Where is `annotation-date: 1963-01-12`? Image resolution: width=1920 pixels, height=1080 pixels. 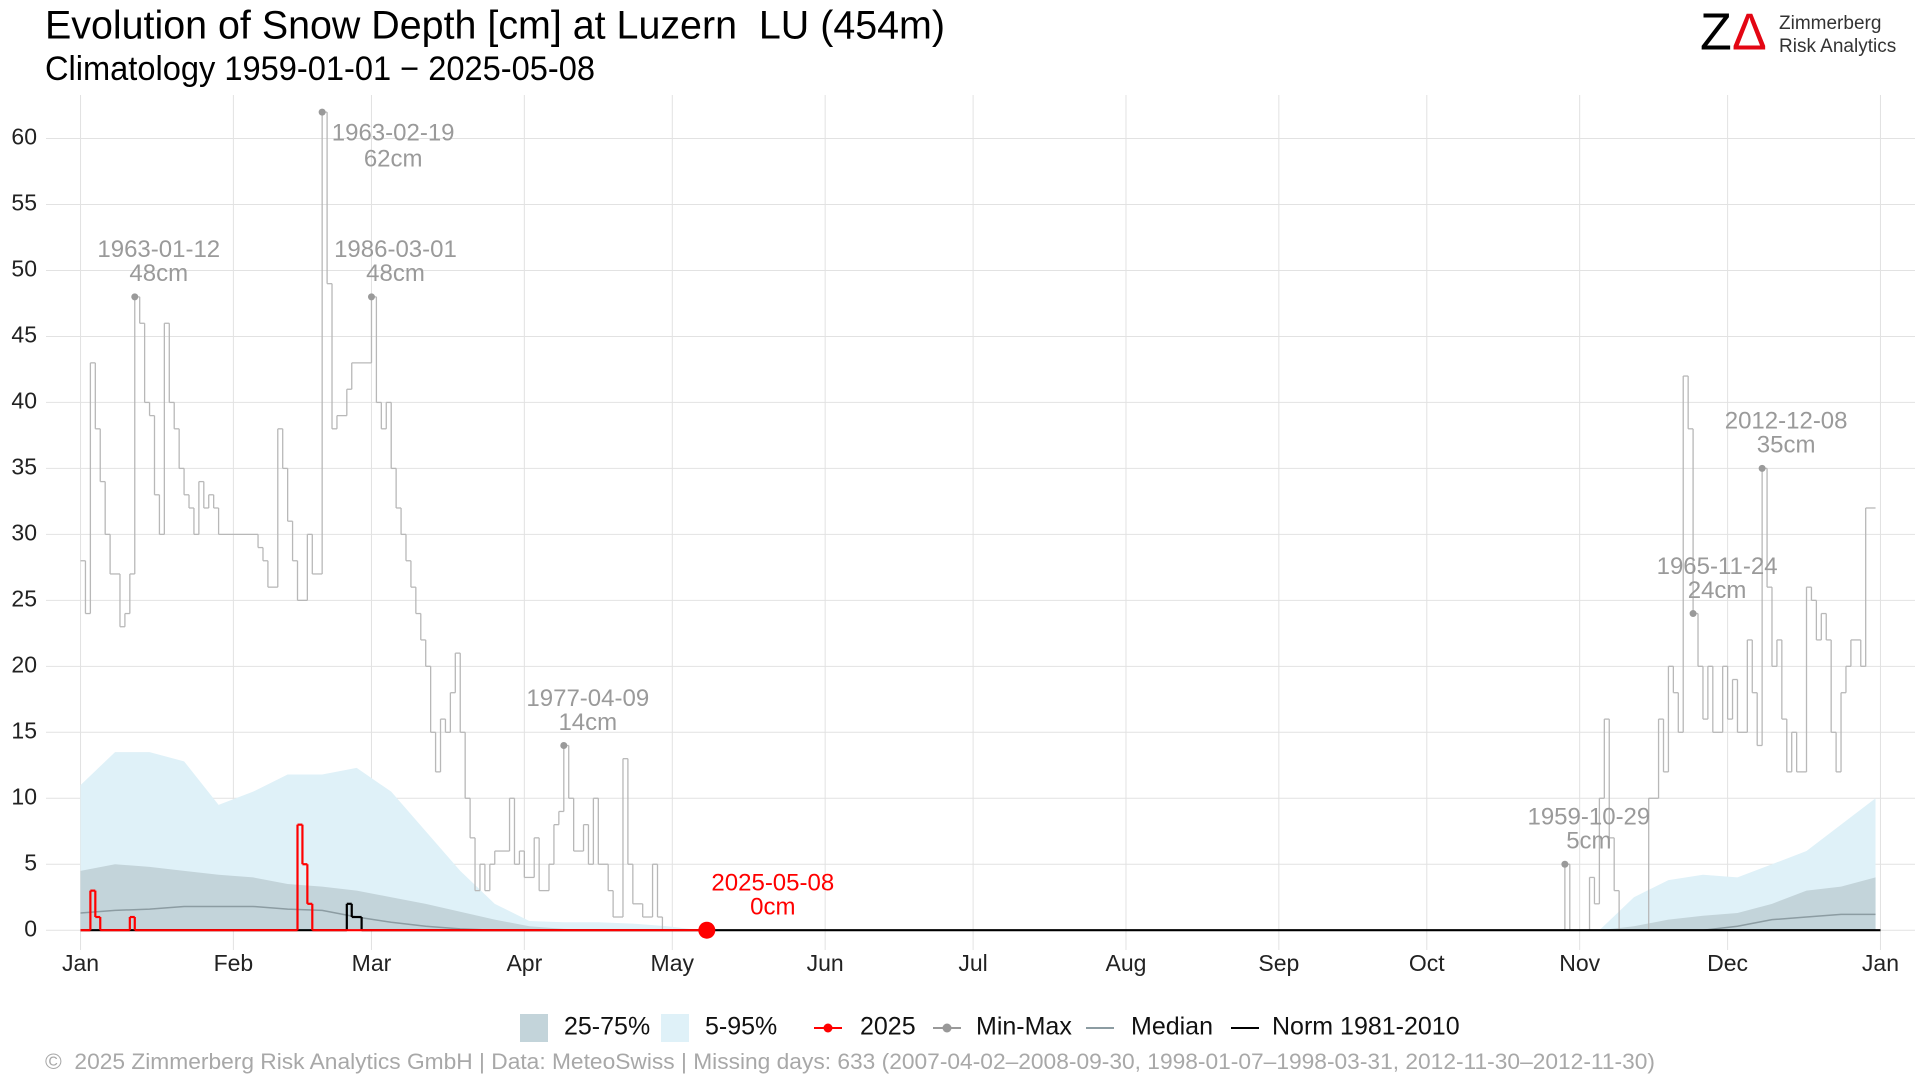 annotation-date: 1963-01-12 is located at coordinates (158, 249).